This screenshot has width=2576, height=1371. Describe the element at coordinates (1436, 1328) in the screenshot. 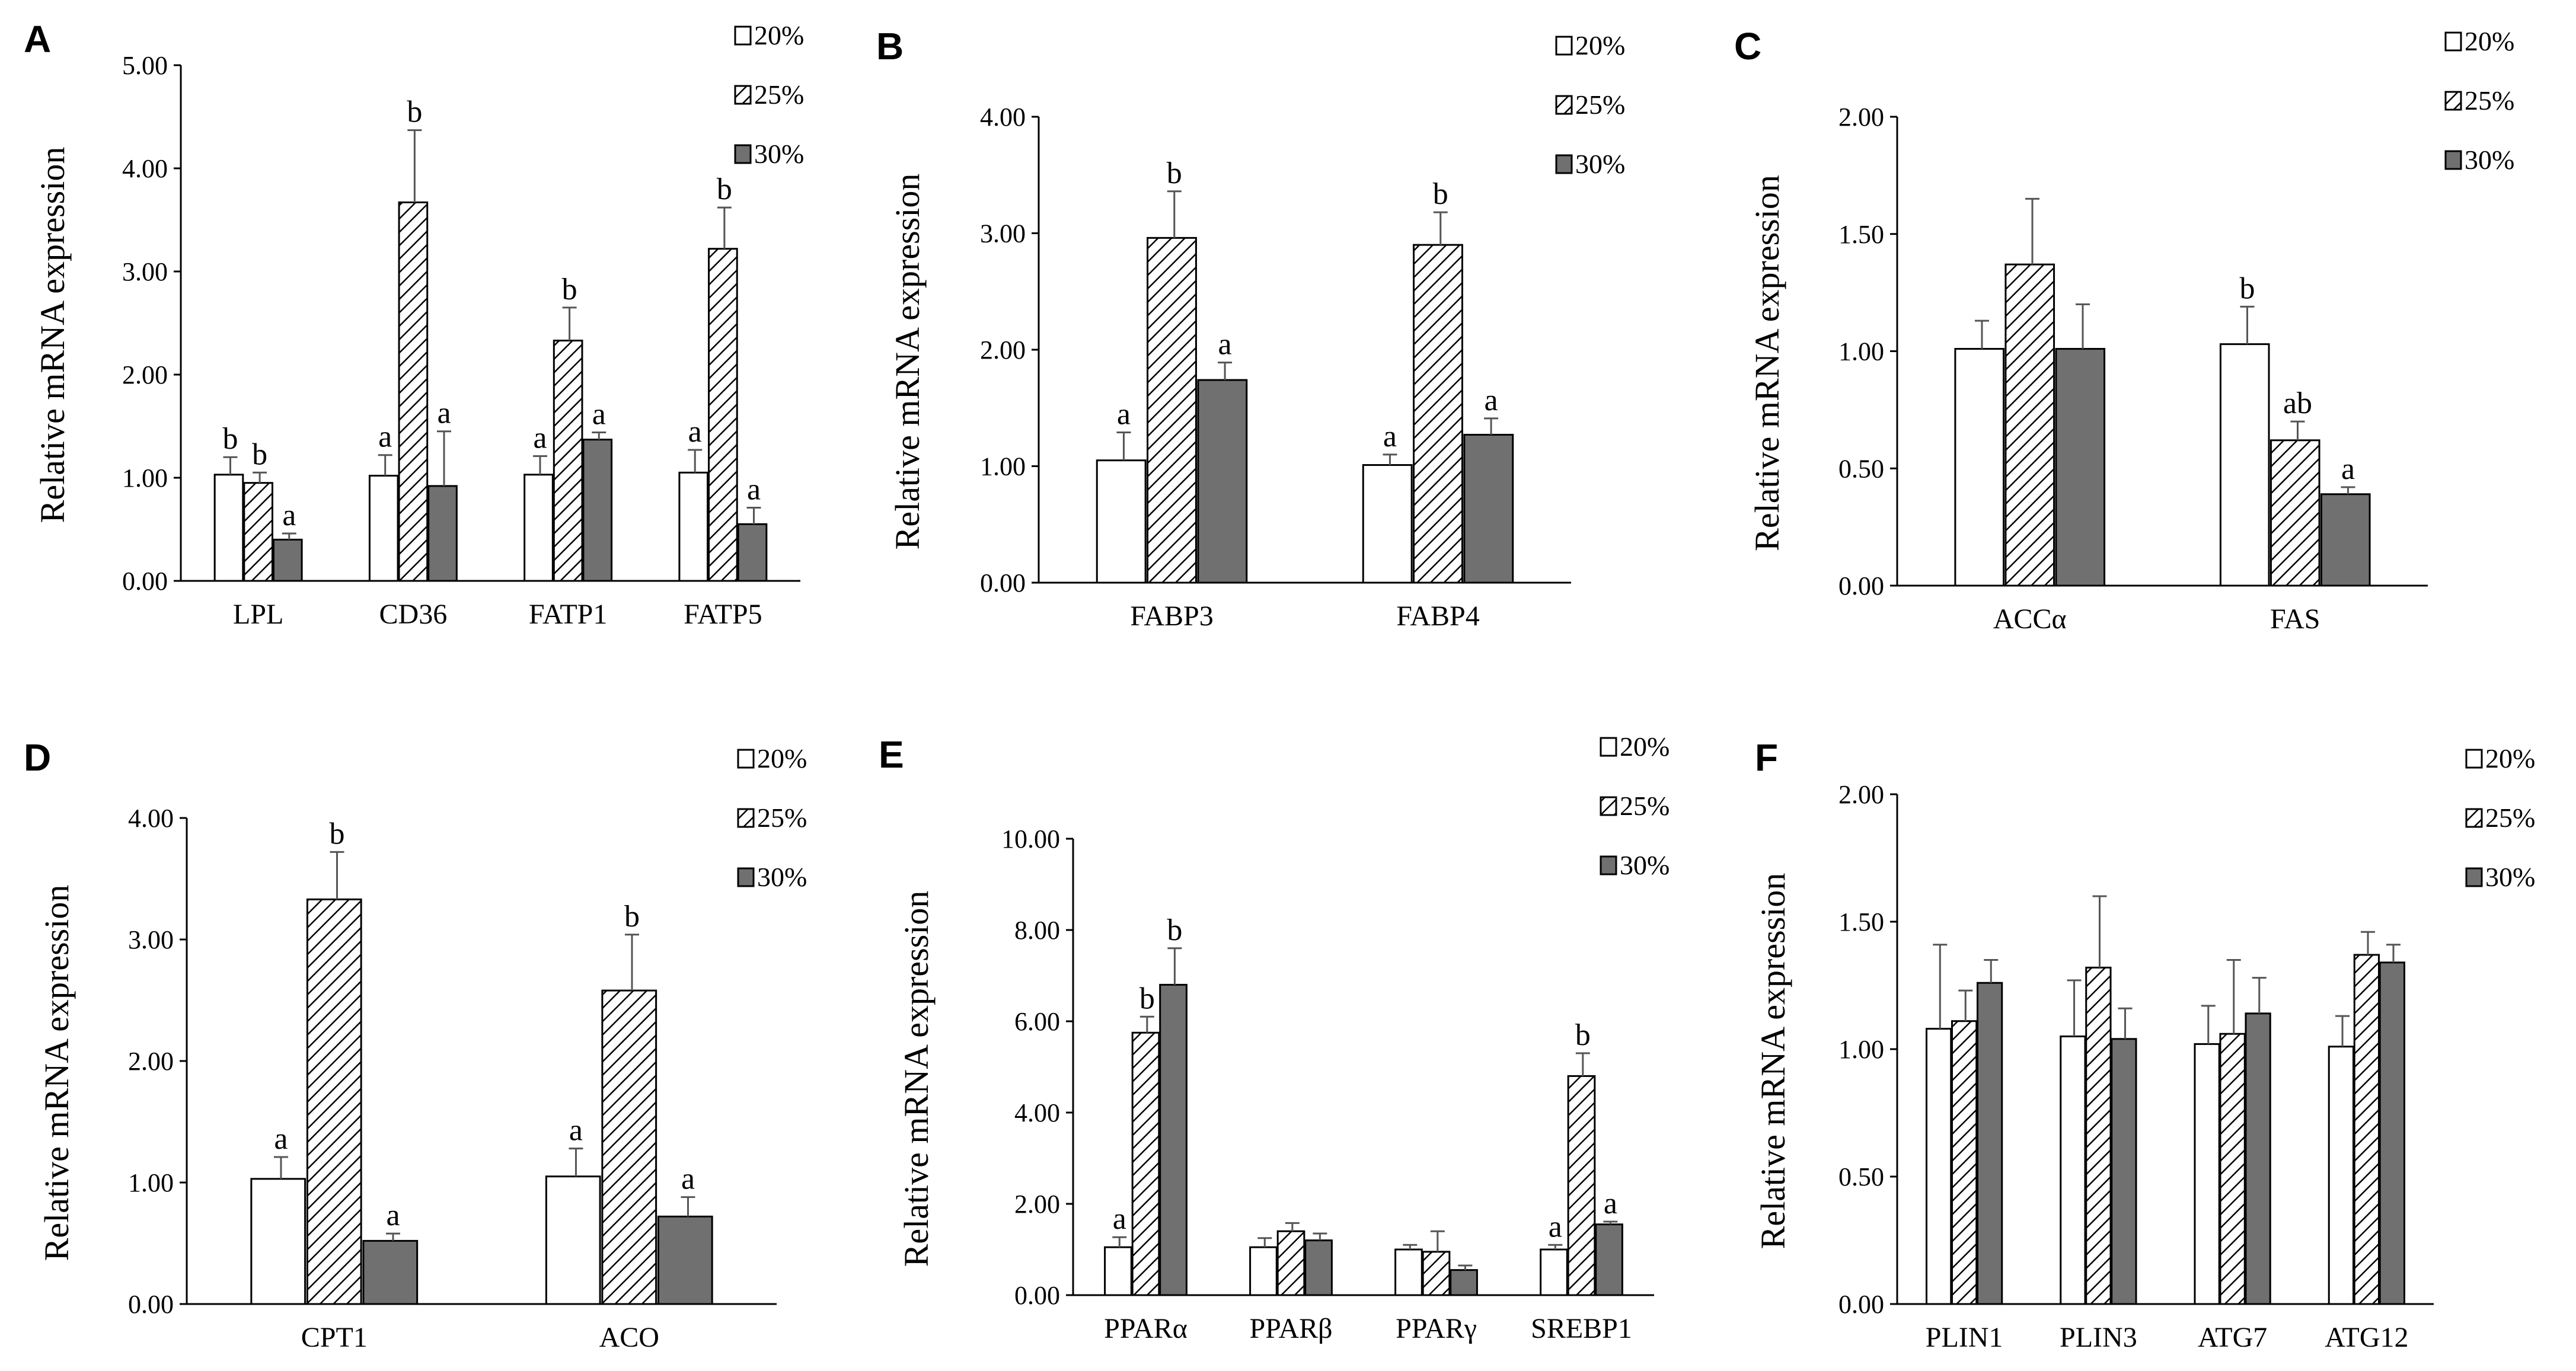

I see `x-tick-label: PPARγ` at that location.